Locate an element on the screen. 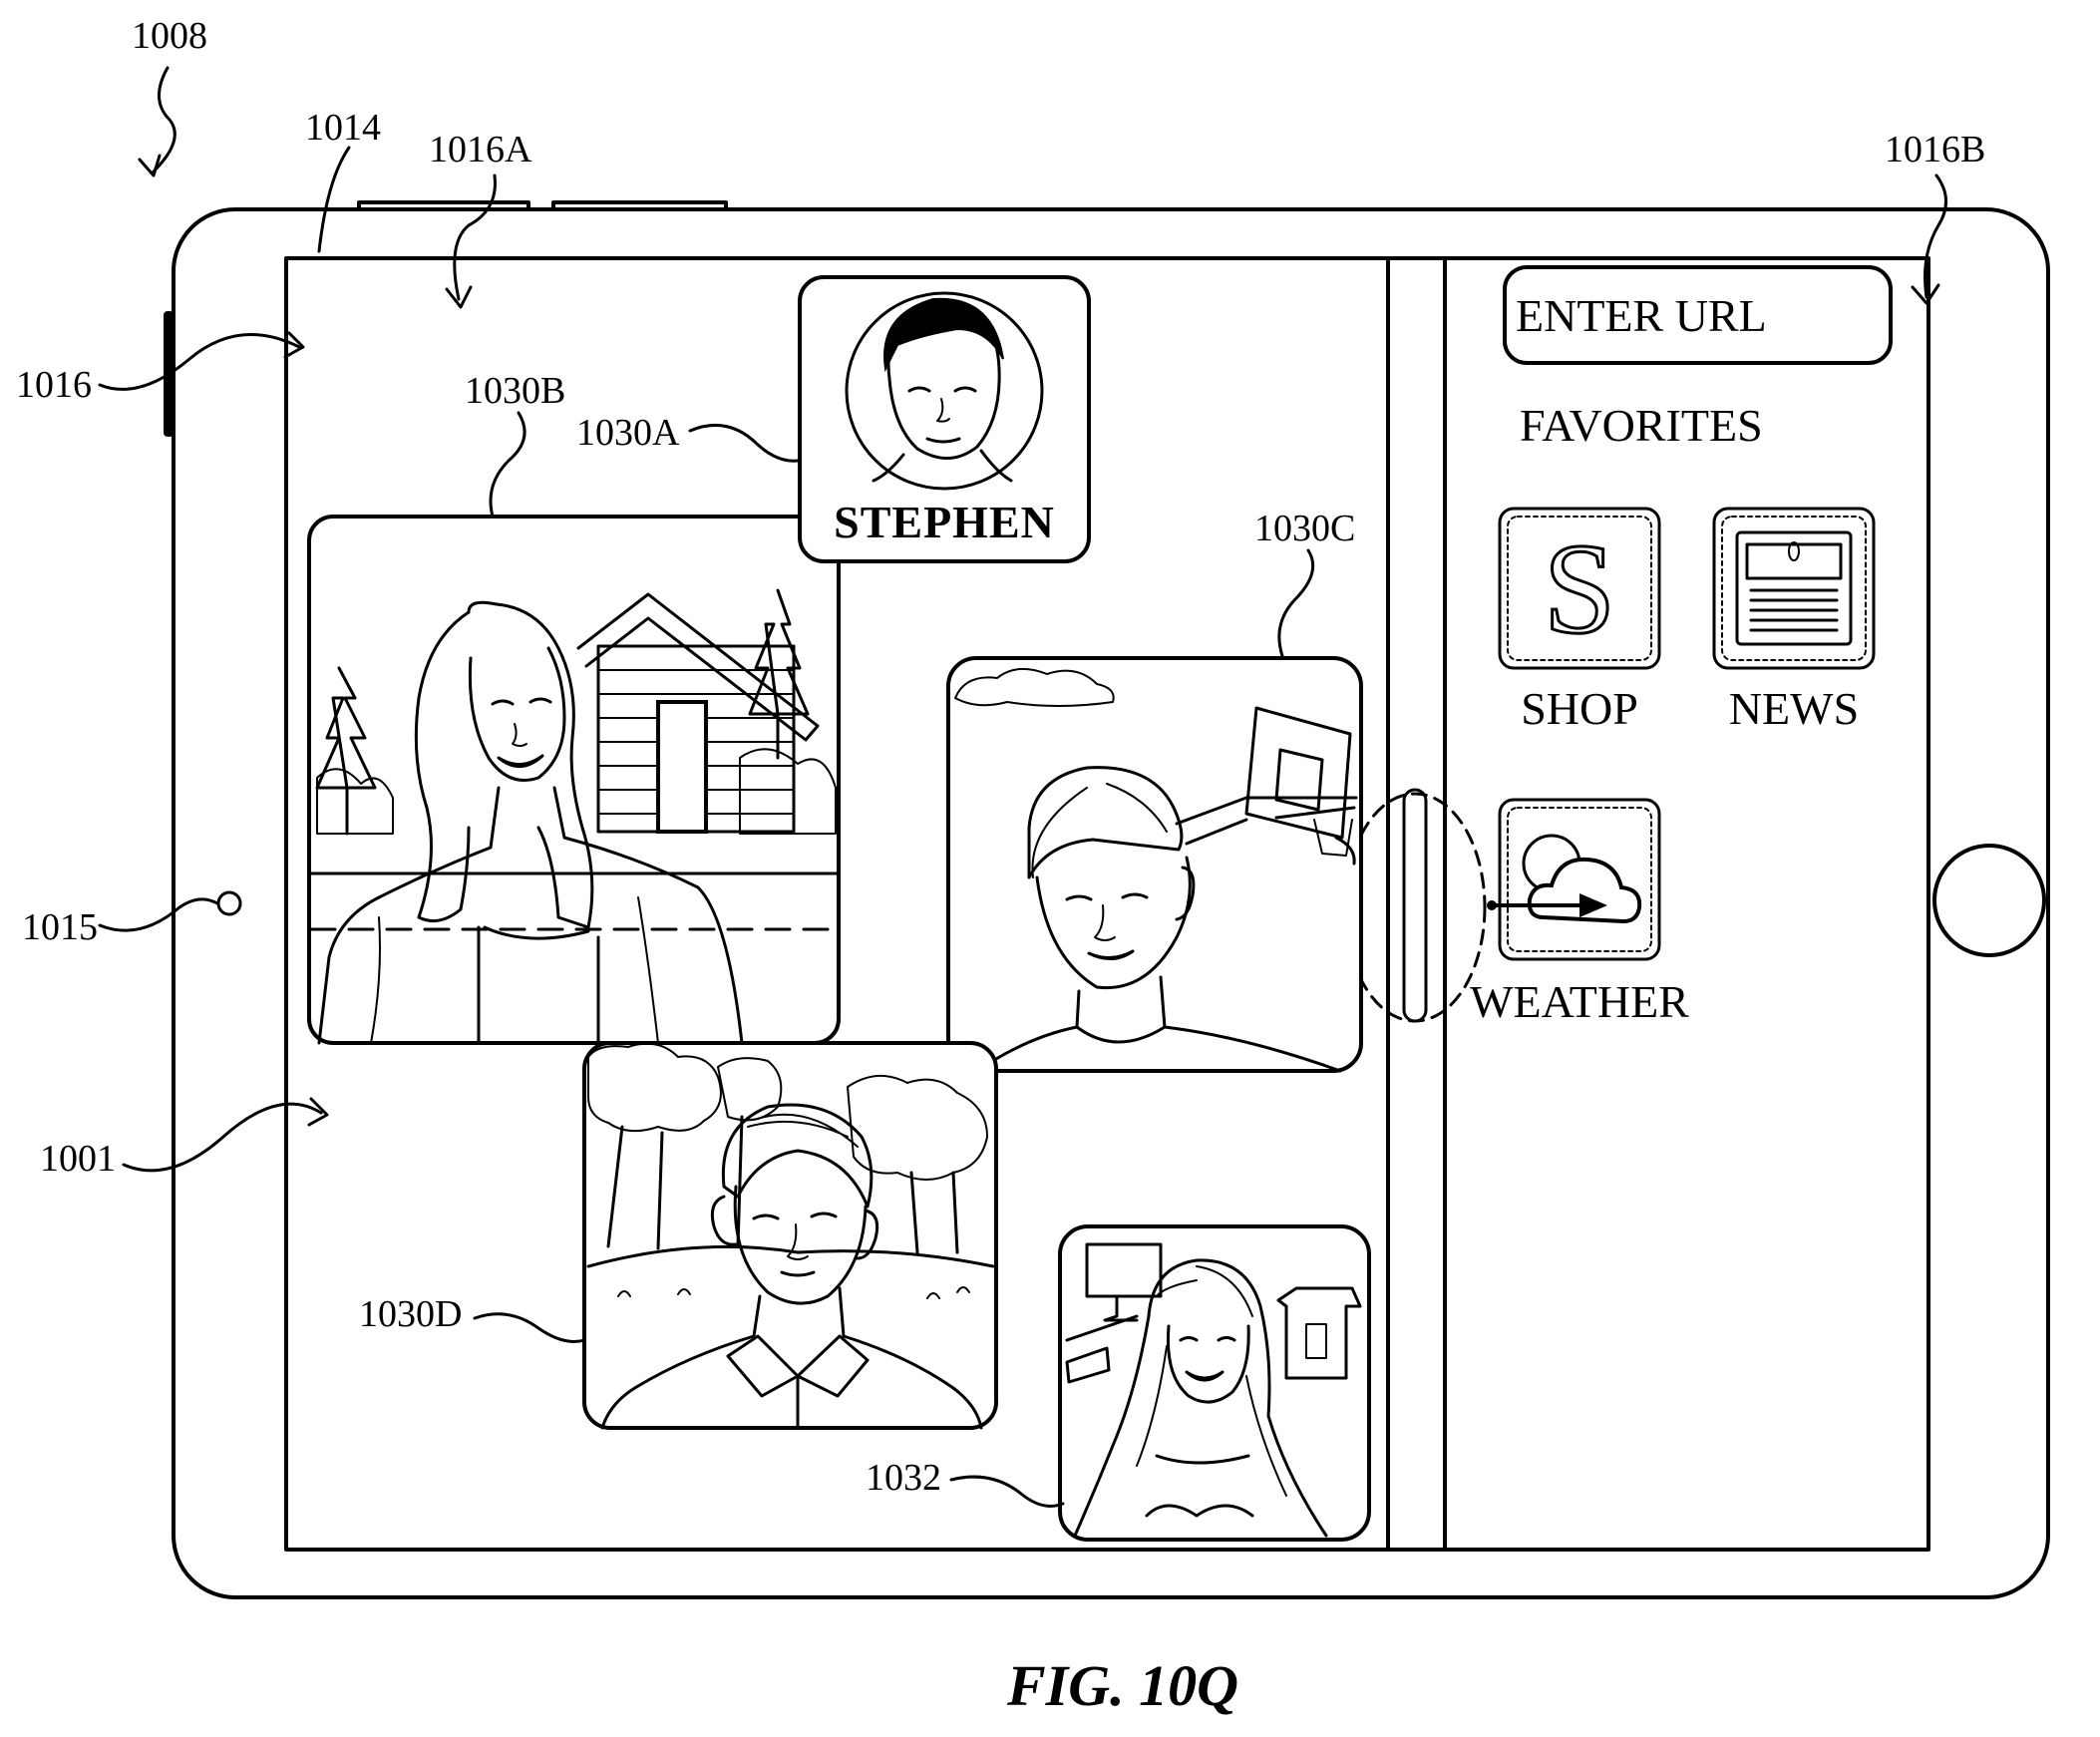 This screenshot has height=1737, width=2100. ref-1030c: 1030C is located at coordinates (1305, 528).